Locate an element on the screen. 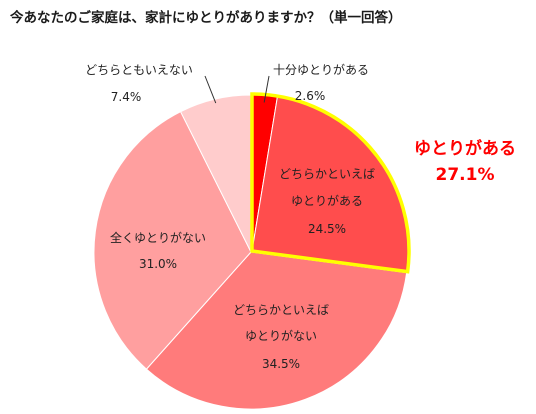 This screenshot has width=536, height=414. highlight-label: ゆとりがある is located at coordinates (465, 148).